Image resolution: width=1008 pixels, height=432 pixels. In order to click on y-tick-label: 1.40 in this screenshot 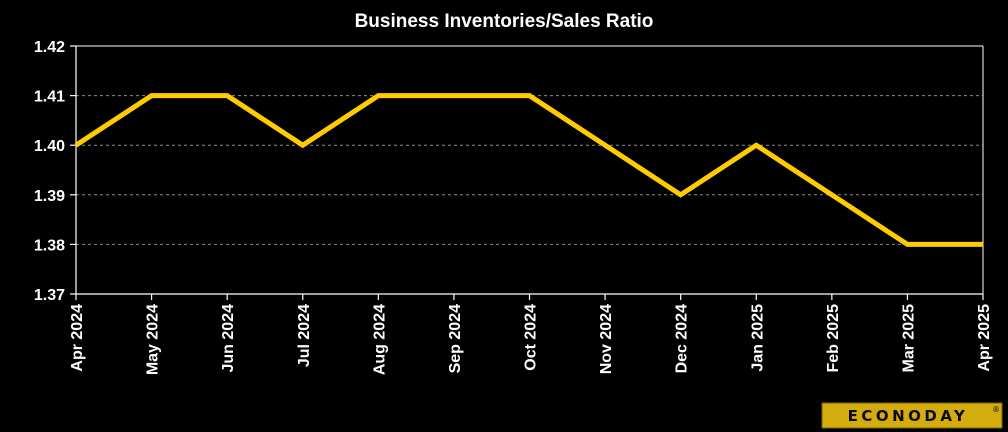, I will do `click(49, 146)`.